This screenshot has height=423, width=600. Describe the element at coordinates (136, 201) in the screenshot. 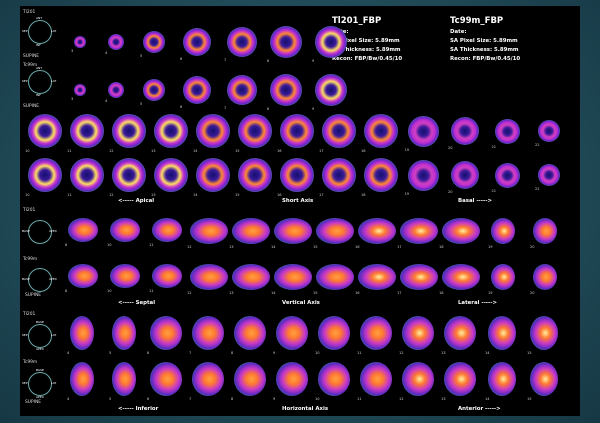

I see `apical-label: <----- Apical` at that location.